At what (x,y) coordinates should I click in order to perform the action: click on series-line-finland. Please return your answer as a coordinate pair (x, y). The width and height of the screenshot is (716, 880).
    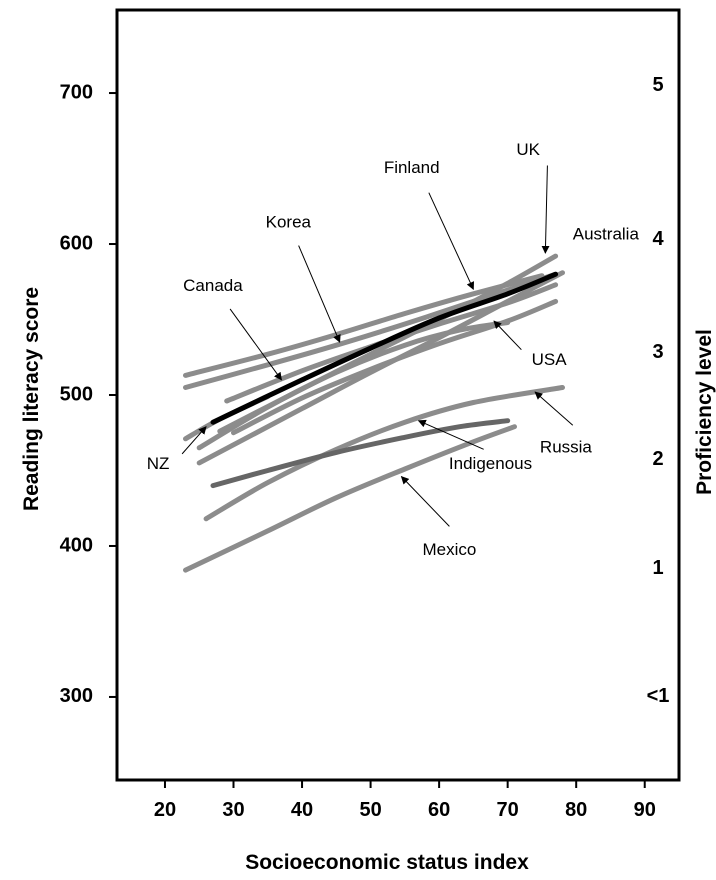
    Looking at the image, I should click on (364, 325).